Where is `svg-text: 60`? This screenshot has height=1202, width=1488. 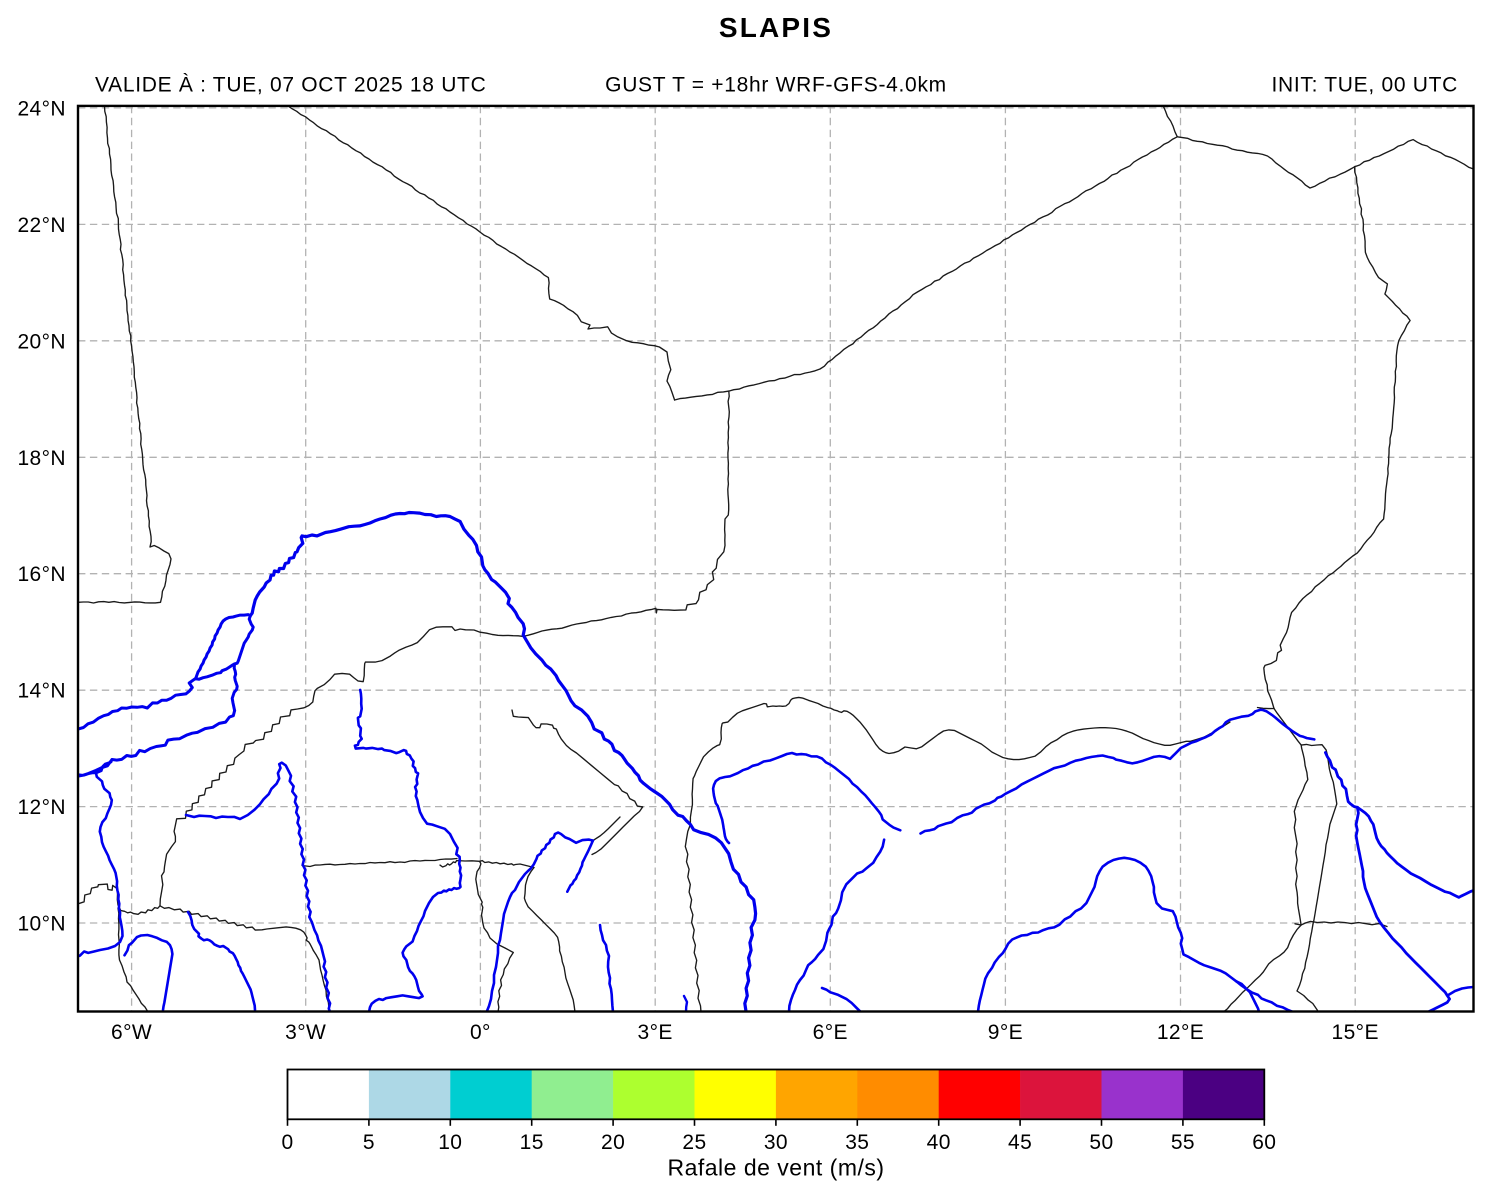 svg-text: 60 is located at coordinates (1264, 1142).